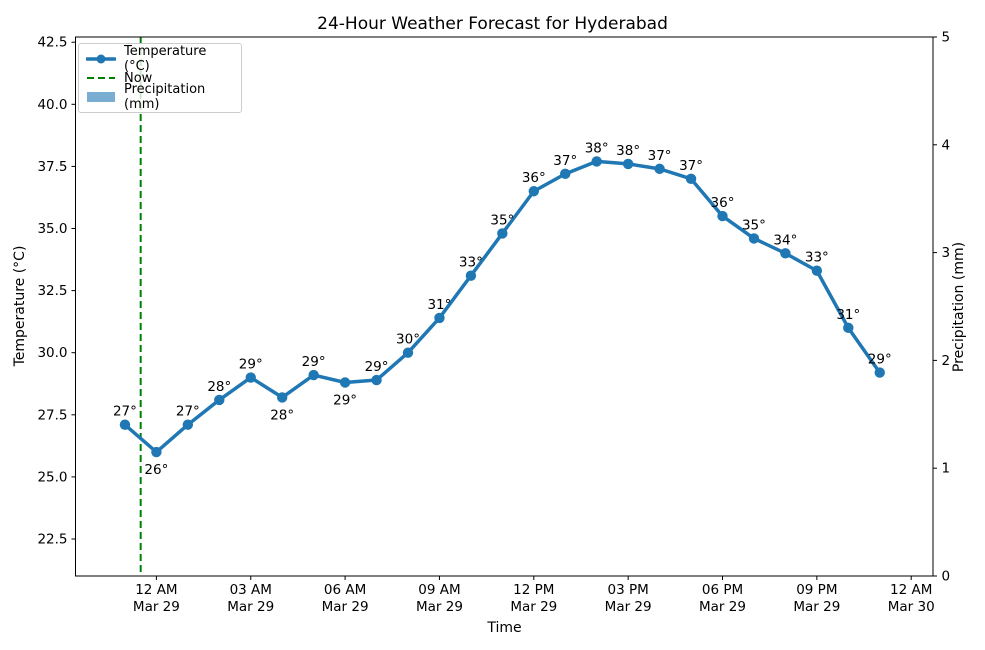 This screenshot has height=650, width=985. Describe the element at coordinates (408, 340) in the screenshot. I see `temperature-point-label: 30°` at that location.